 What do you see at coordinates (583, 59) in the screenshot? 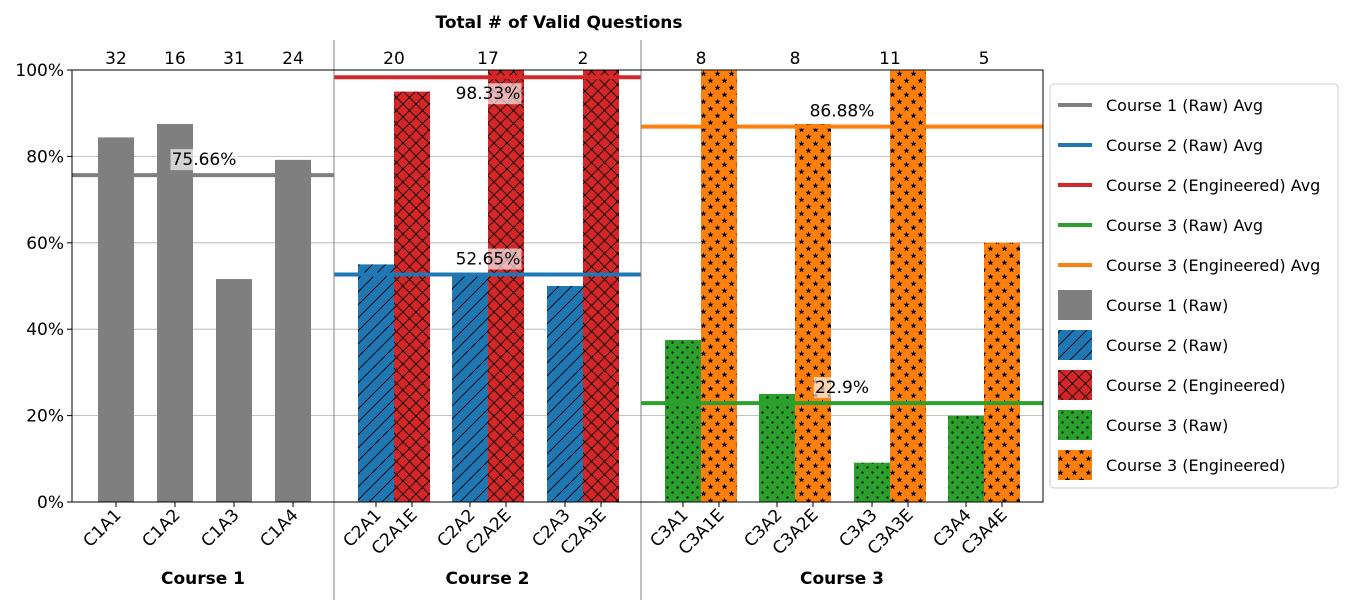
I see `question-count-label: 2` at bounding box center [583, 59].